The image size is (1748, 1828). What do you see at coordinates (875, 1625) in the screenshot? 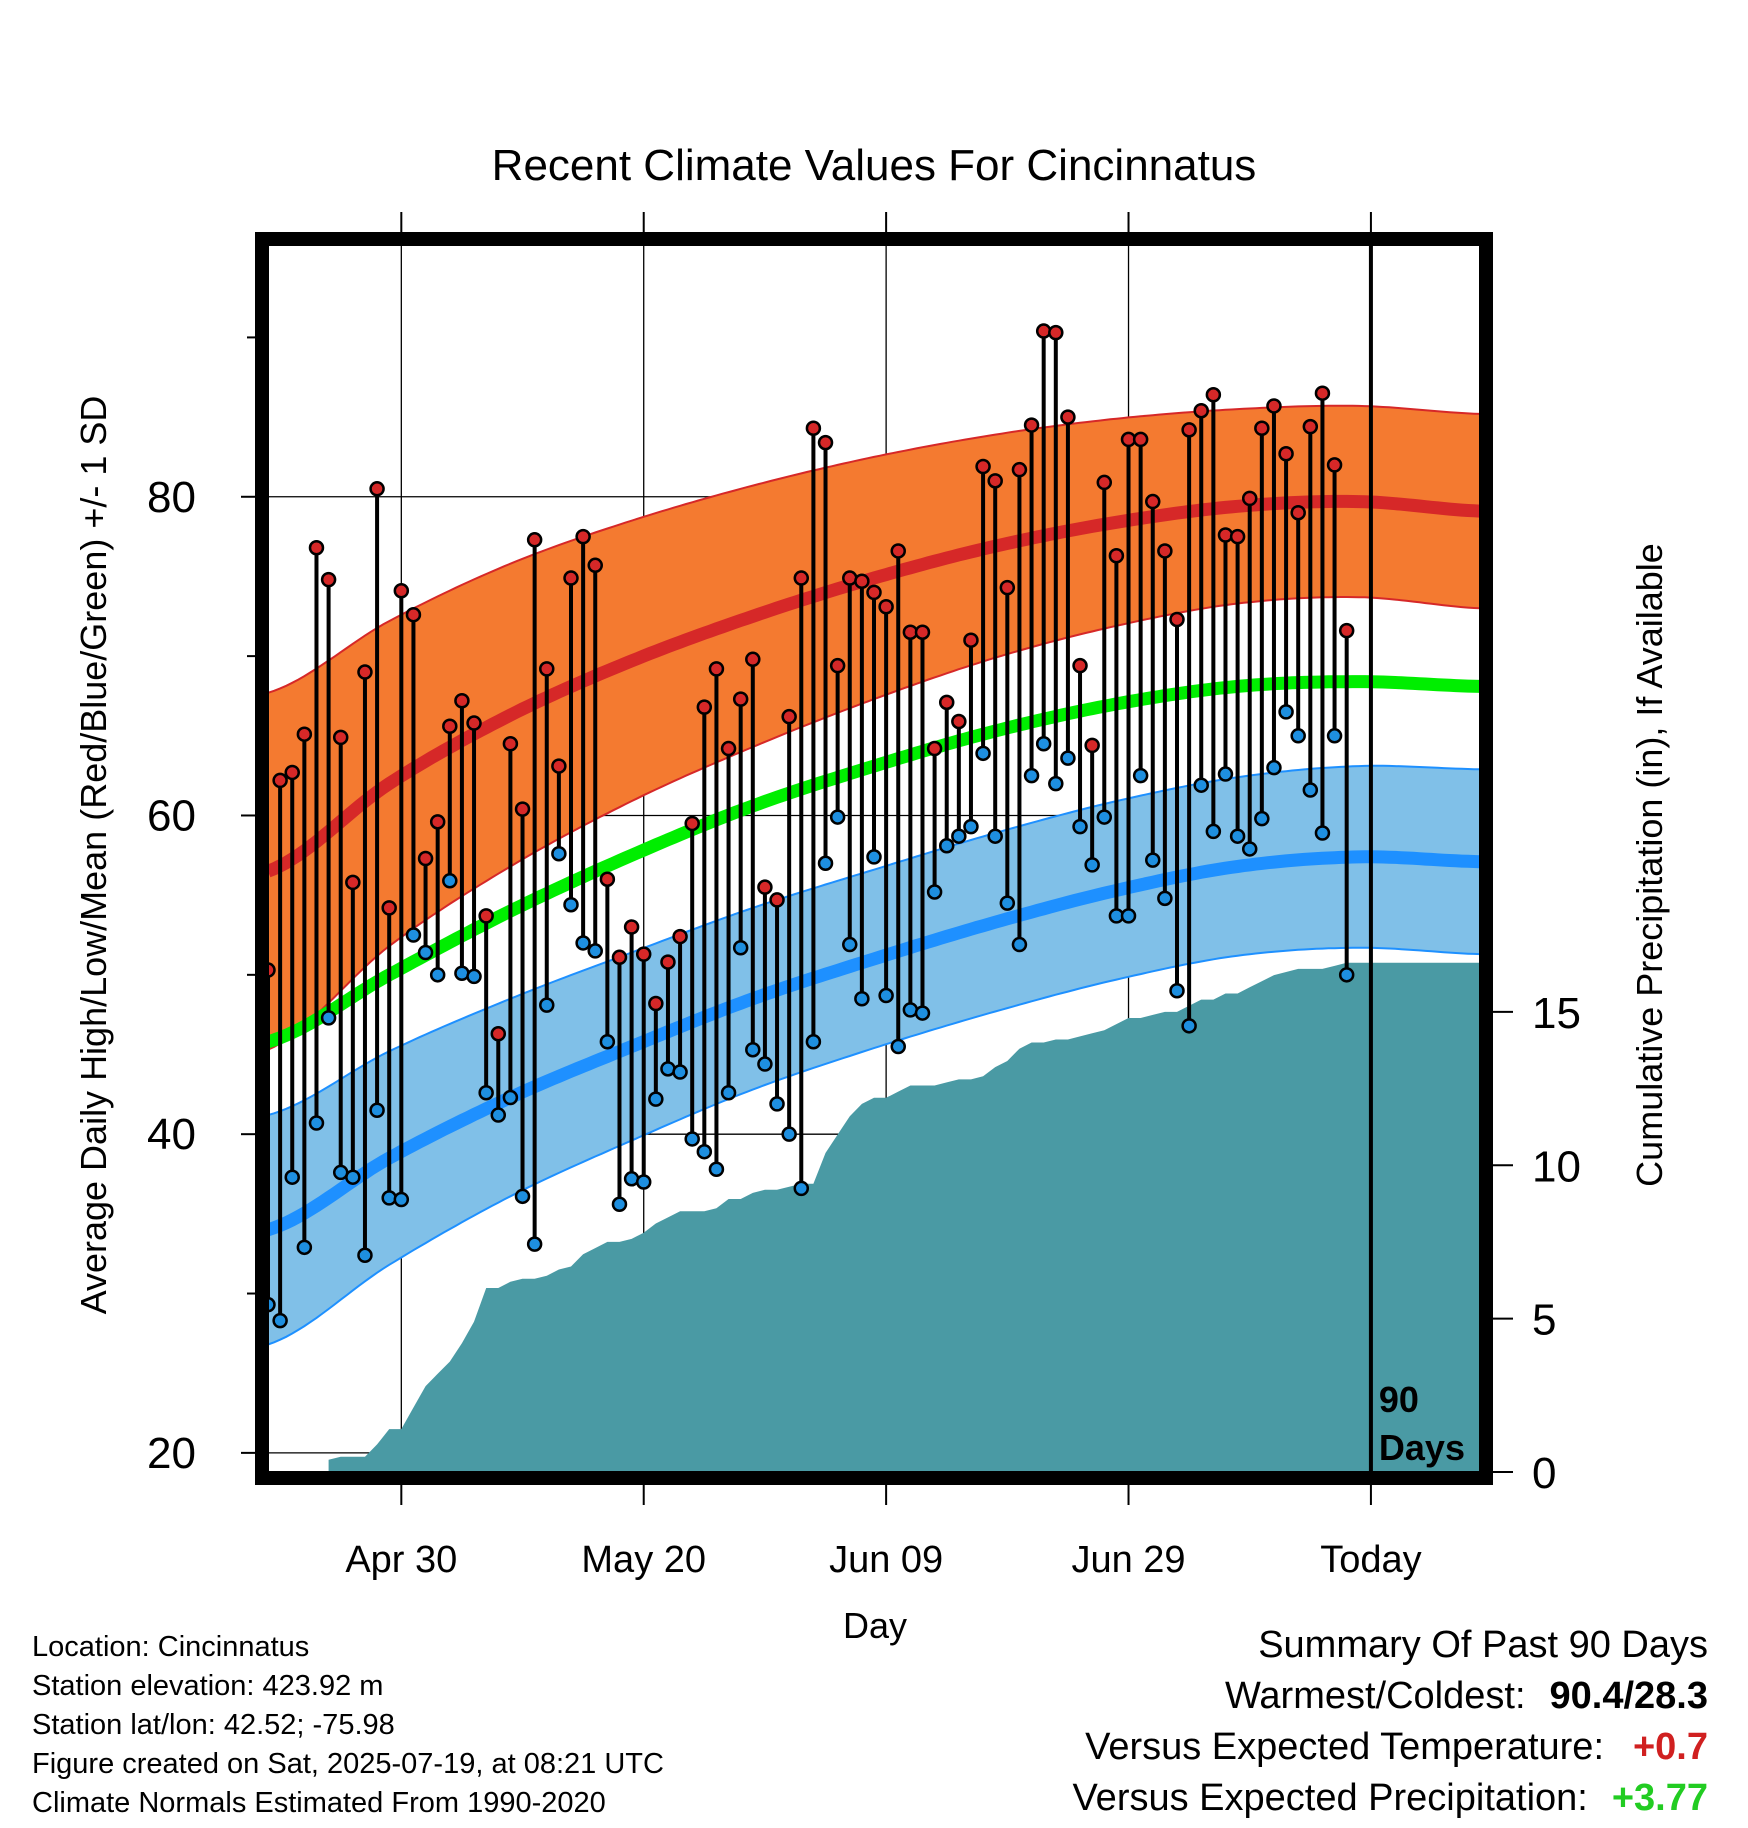
I see `x-axis-label: Day` at bounding box center [875, 1625].